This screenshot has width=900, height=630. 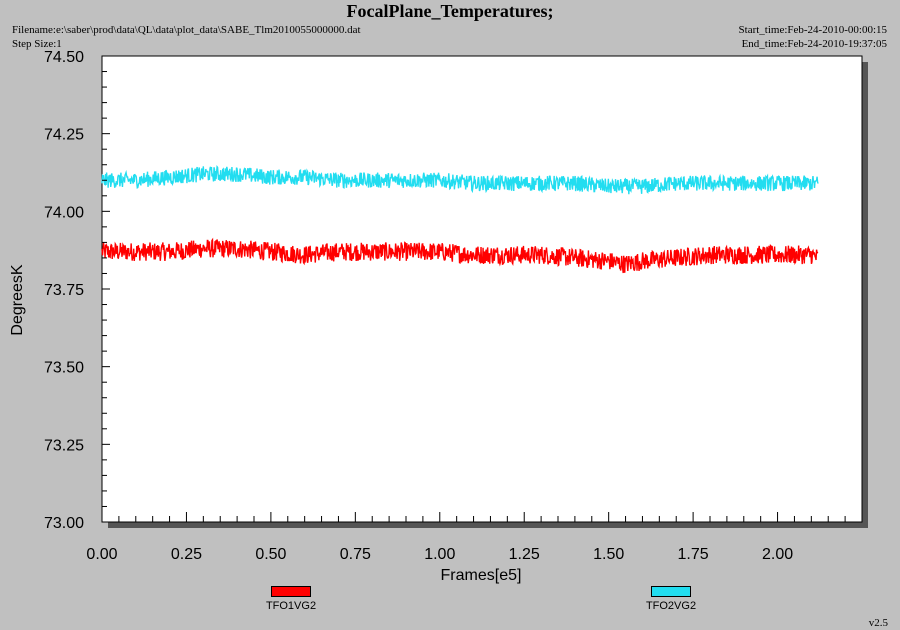 What do you see at coordinates (878, 623) in the screenshot?
I see `version-label: v2.5` at bounding box center [878, 623].